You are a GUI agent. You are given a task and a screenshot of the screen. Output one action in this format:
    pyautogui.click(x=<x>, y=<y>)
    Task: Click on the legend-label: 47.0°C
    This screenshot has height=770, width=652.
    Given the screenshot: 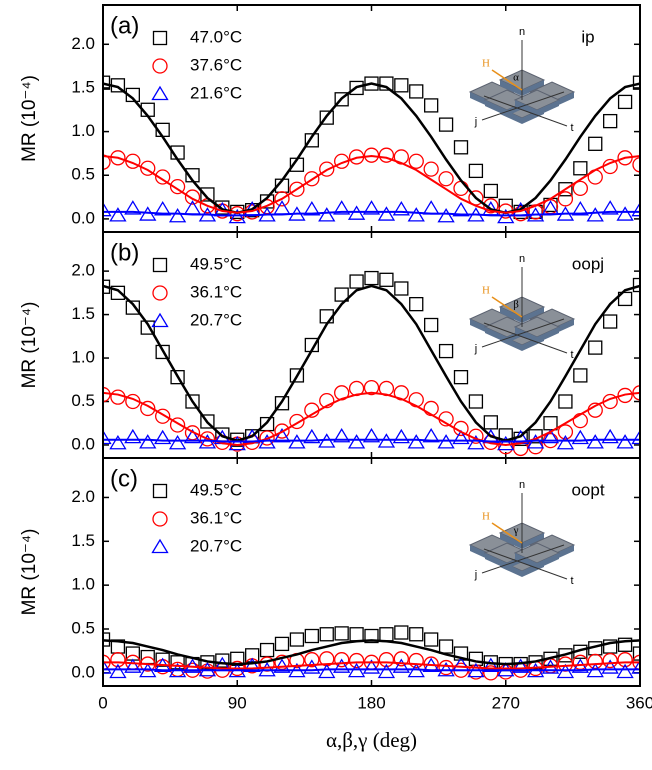 What is the action you would take?
    pyautogui.click(x=216, y=36)
    